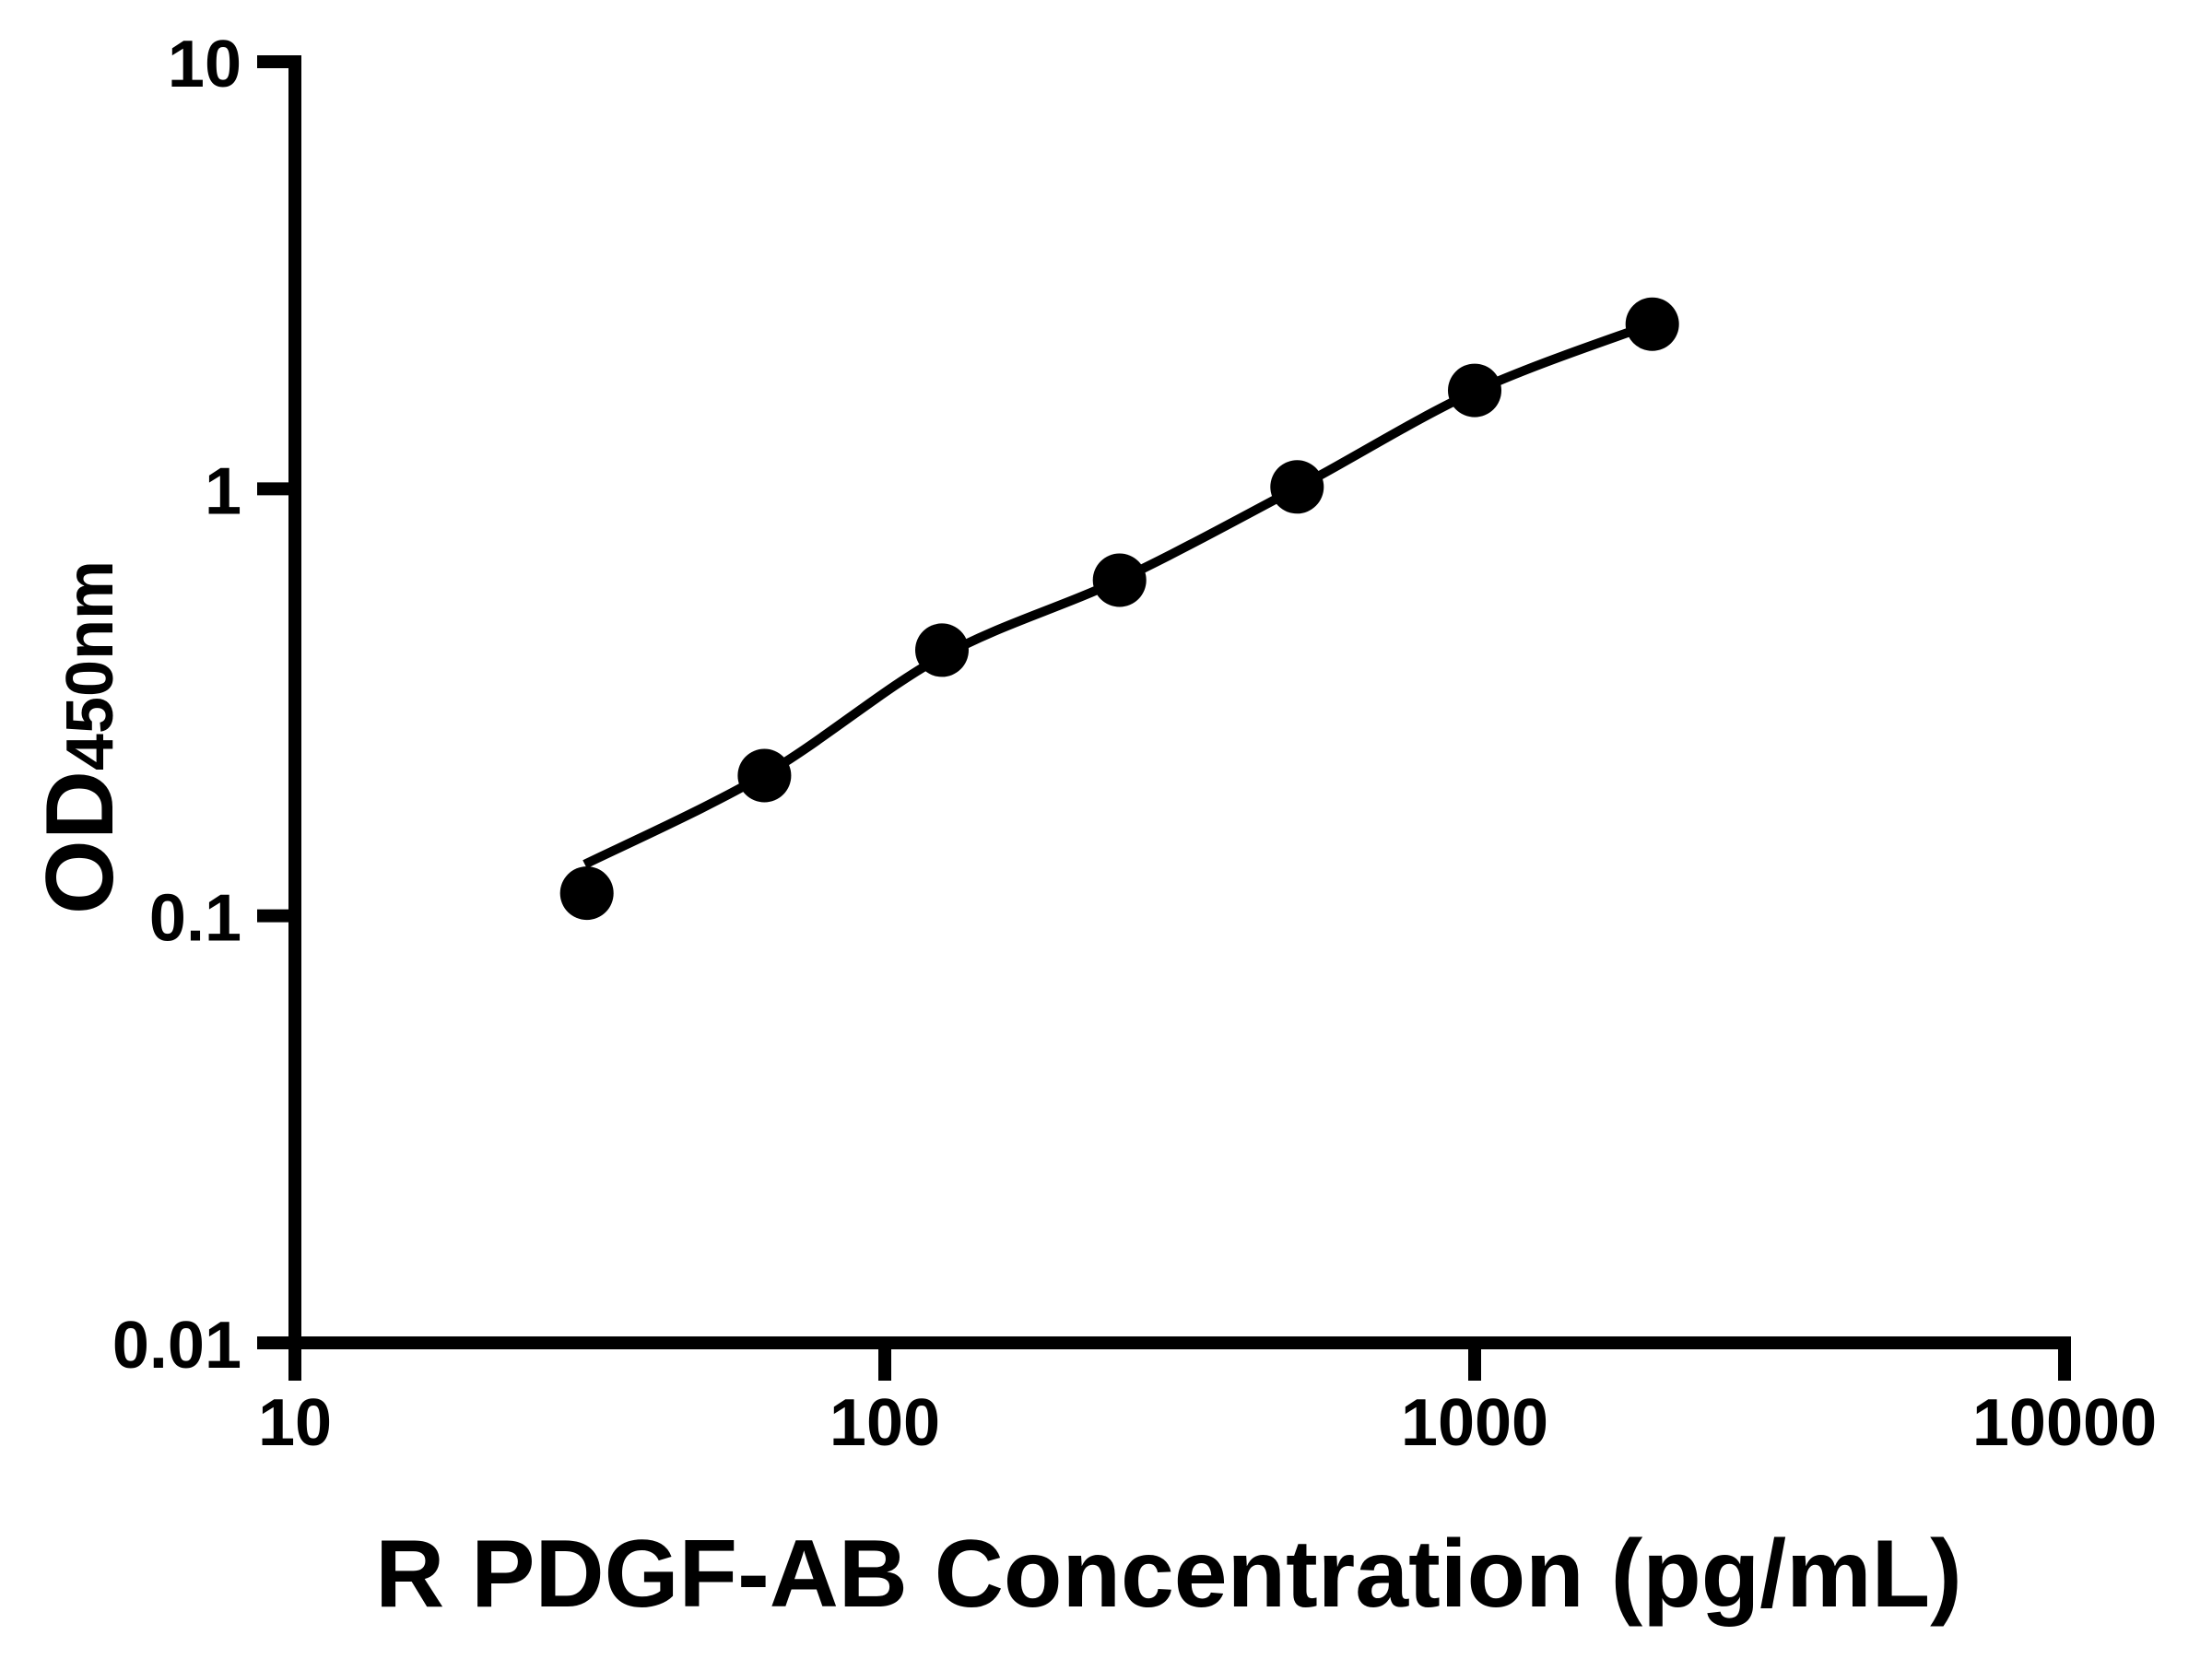 Image resolution: width=2212 pixels, height=1659 pixels. What do you see at coordinates (223, 491) in the screenshot?
I see `y-tick-label-1: 1` at bounding box center [223, 491].